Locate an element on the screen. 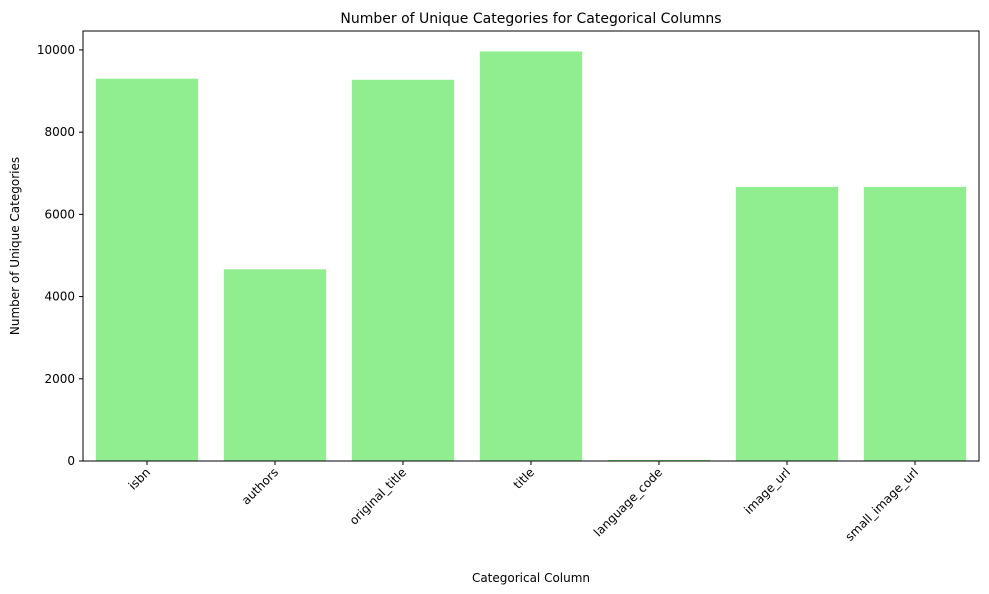 The image size is (989, 594). bar-title is located at coordinates (531, 256).